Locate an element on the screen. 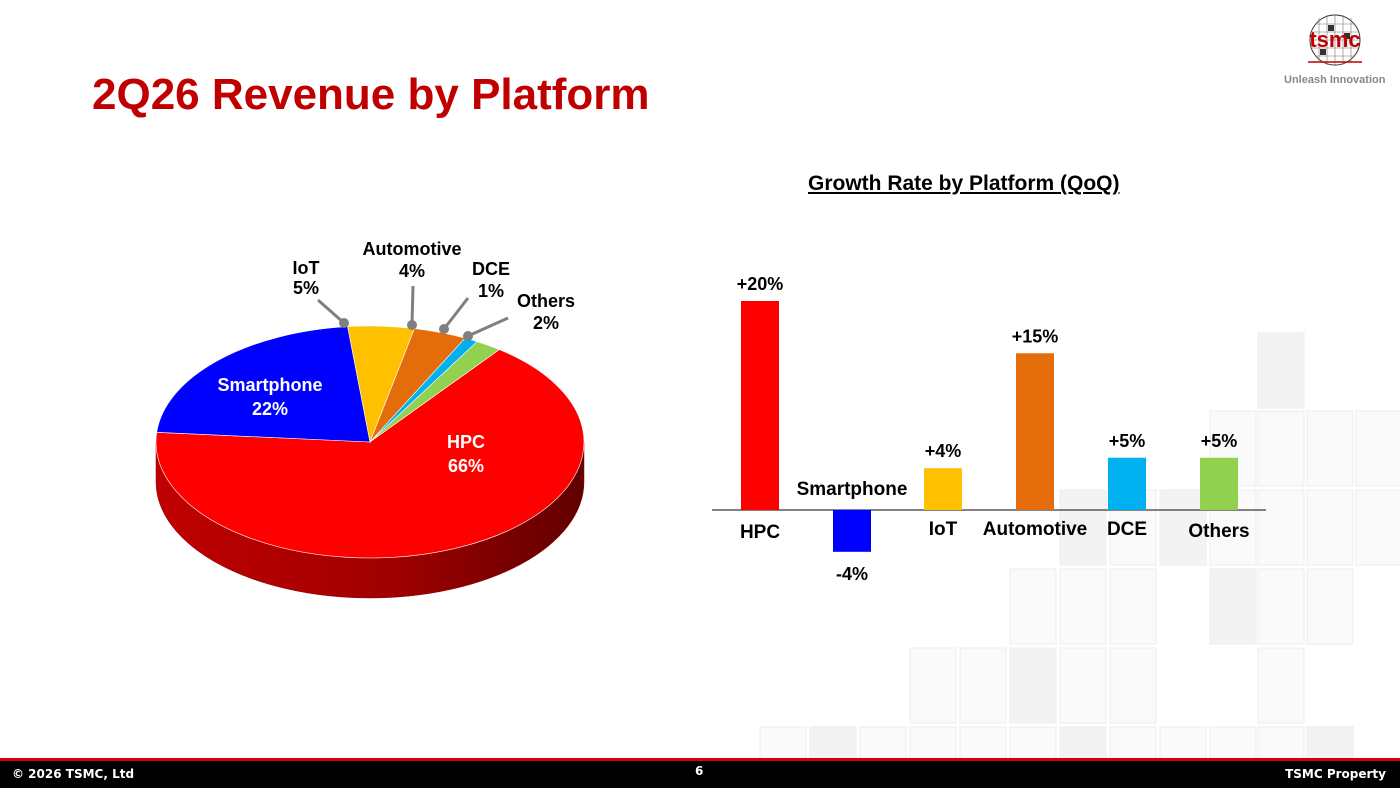  leader-dot-iot is located at coordinates (344, 323).